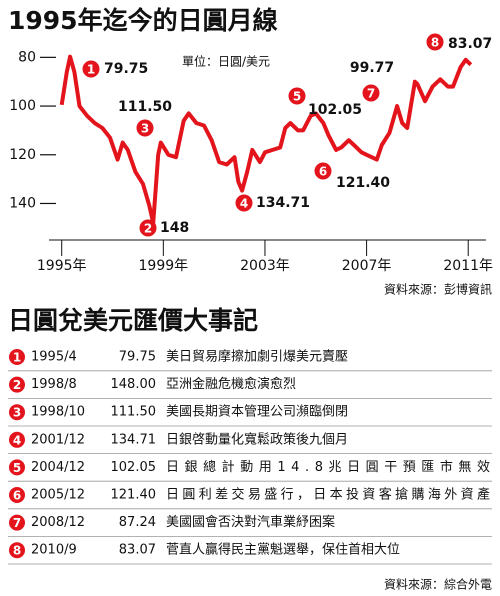 The width and height of the screenshot is (500, 596). What do you see at coordinates (226, 61) in the screenshot?
I see `unit-label: 單位：日圓/美元` at bounding box center [226, 61].